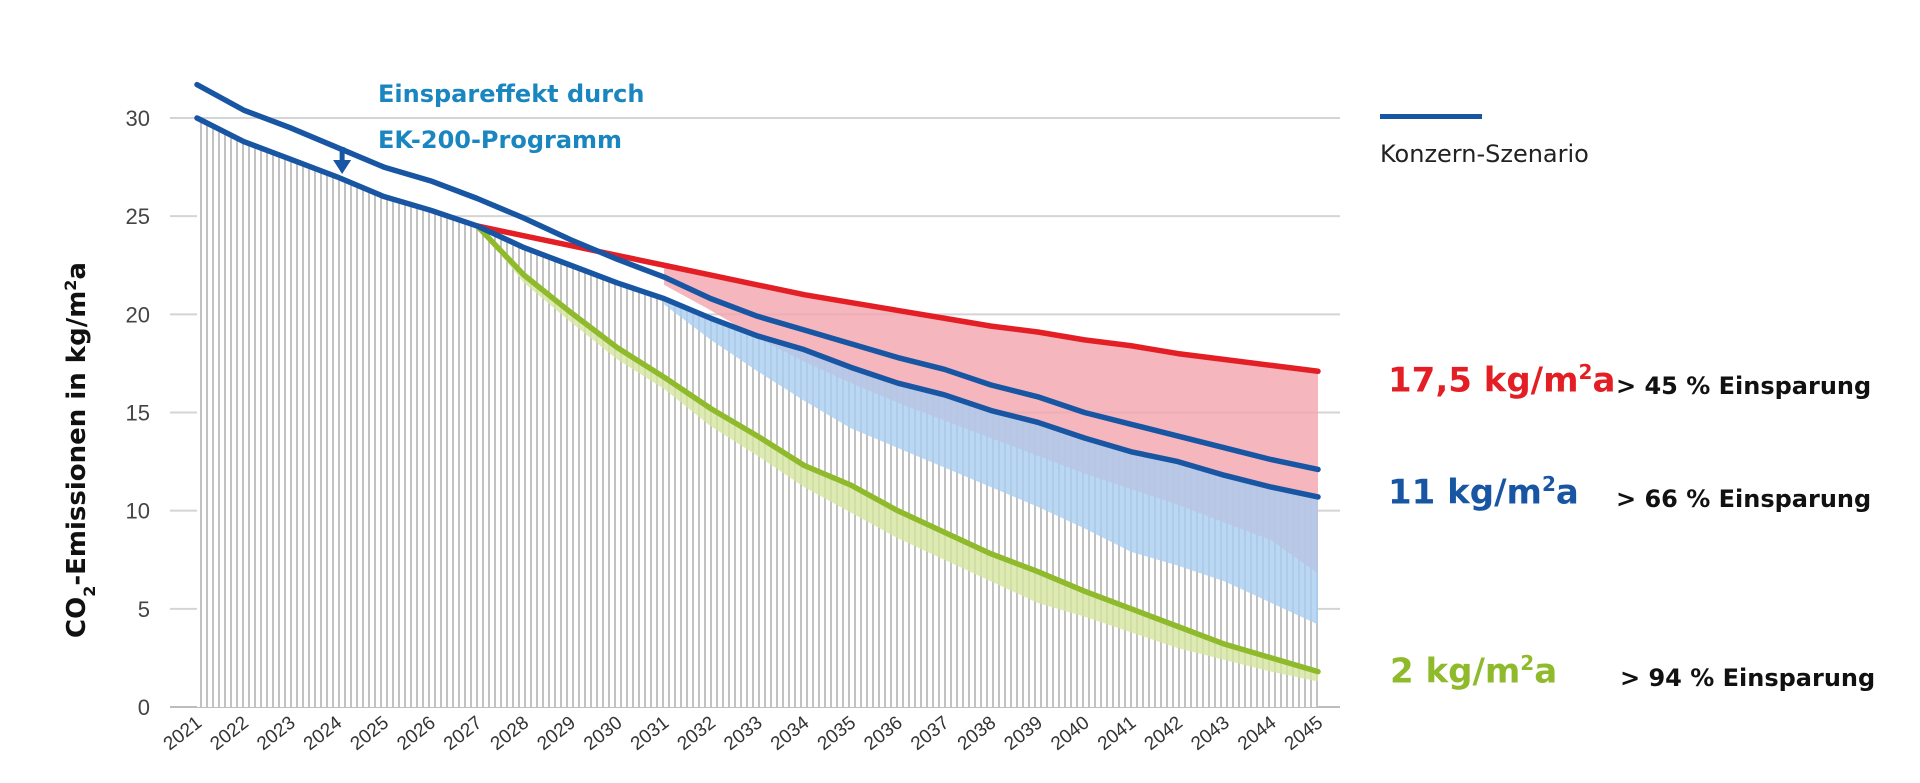 This screenshot has width=1920, height=783. I want to click on target-green: 2 kg/m2a, so click(1473, 671).